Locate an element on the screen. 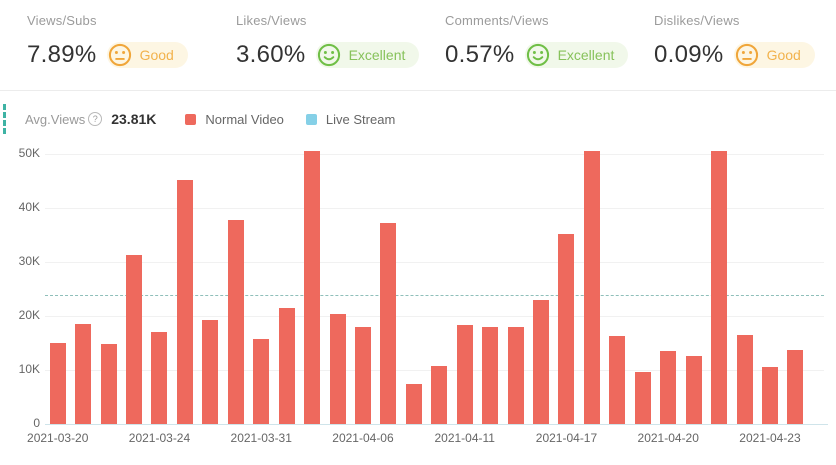 The image size is (836, 465). x-axis-label: 2021-04-20 is located at coordinates (668, 438).